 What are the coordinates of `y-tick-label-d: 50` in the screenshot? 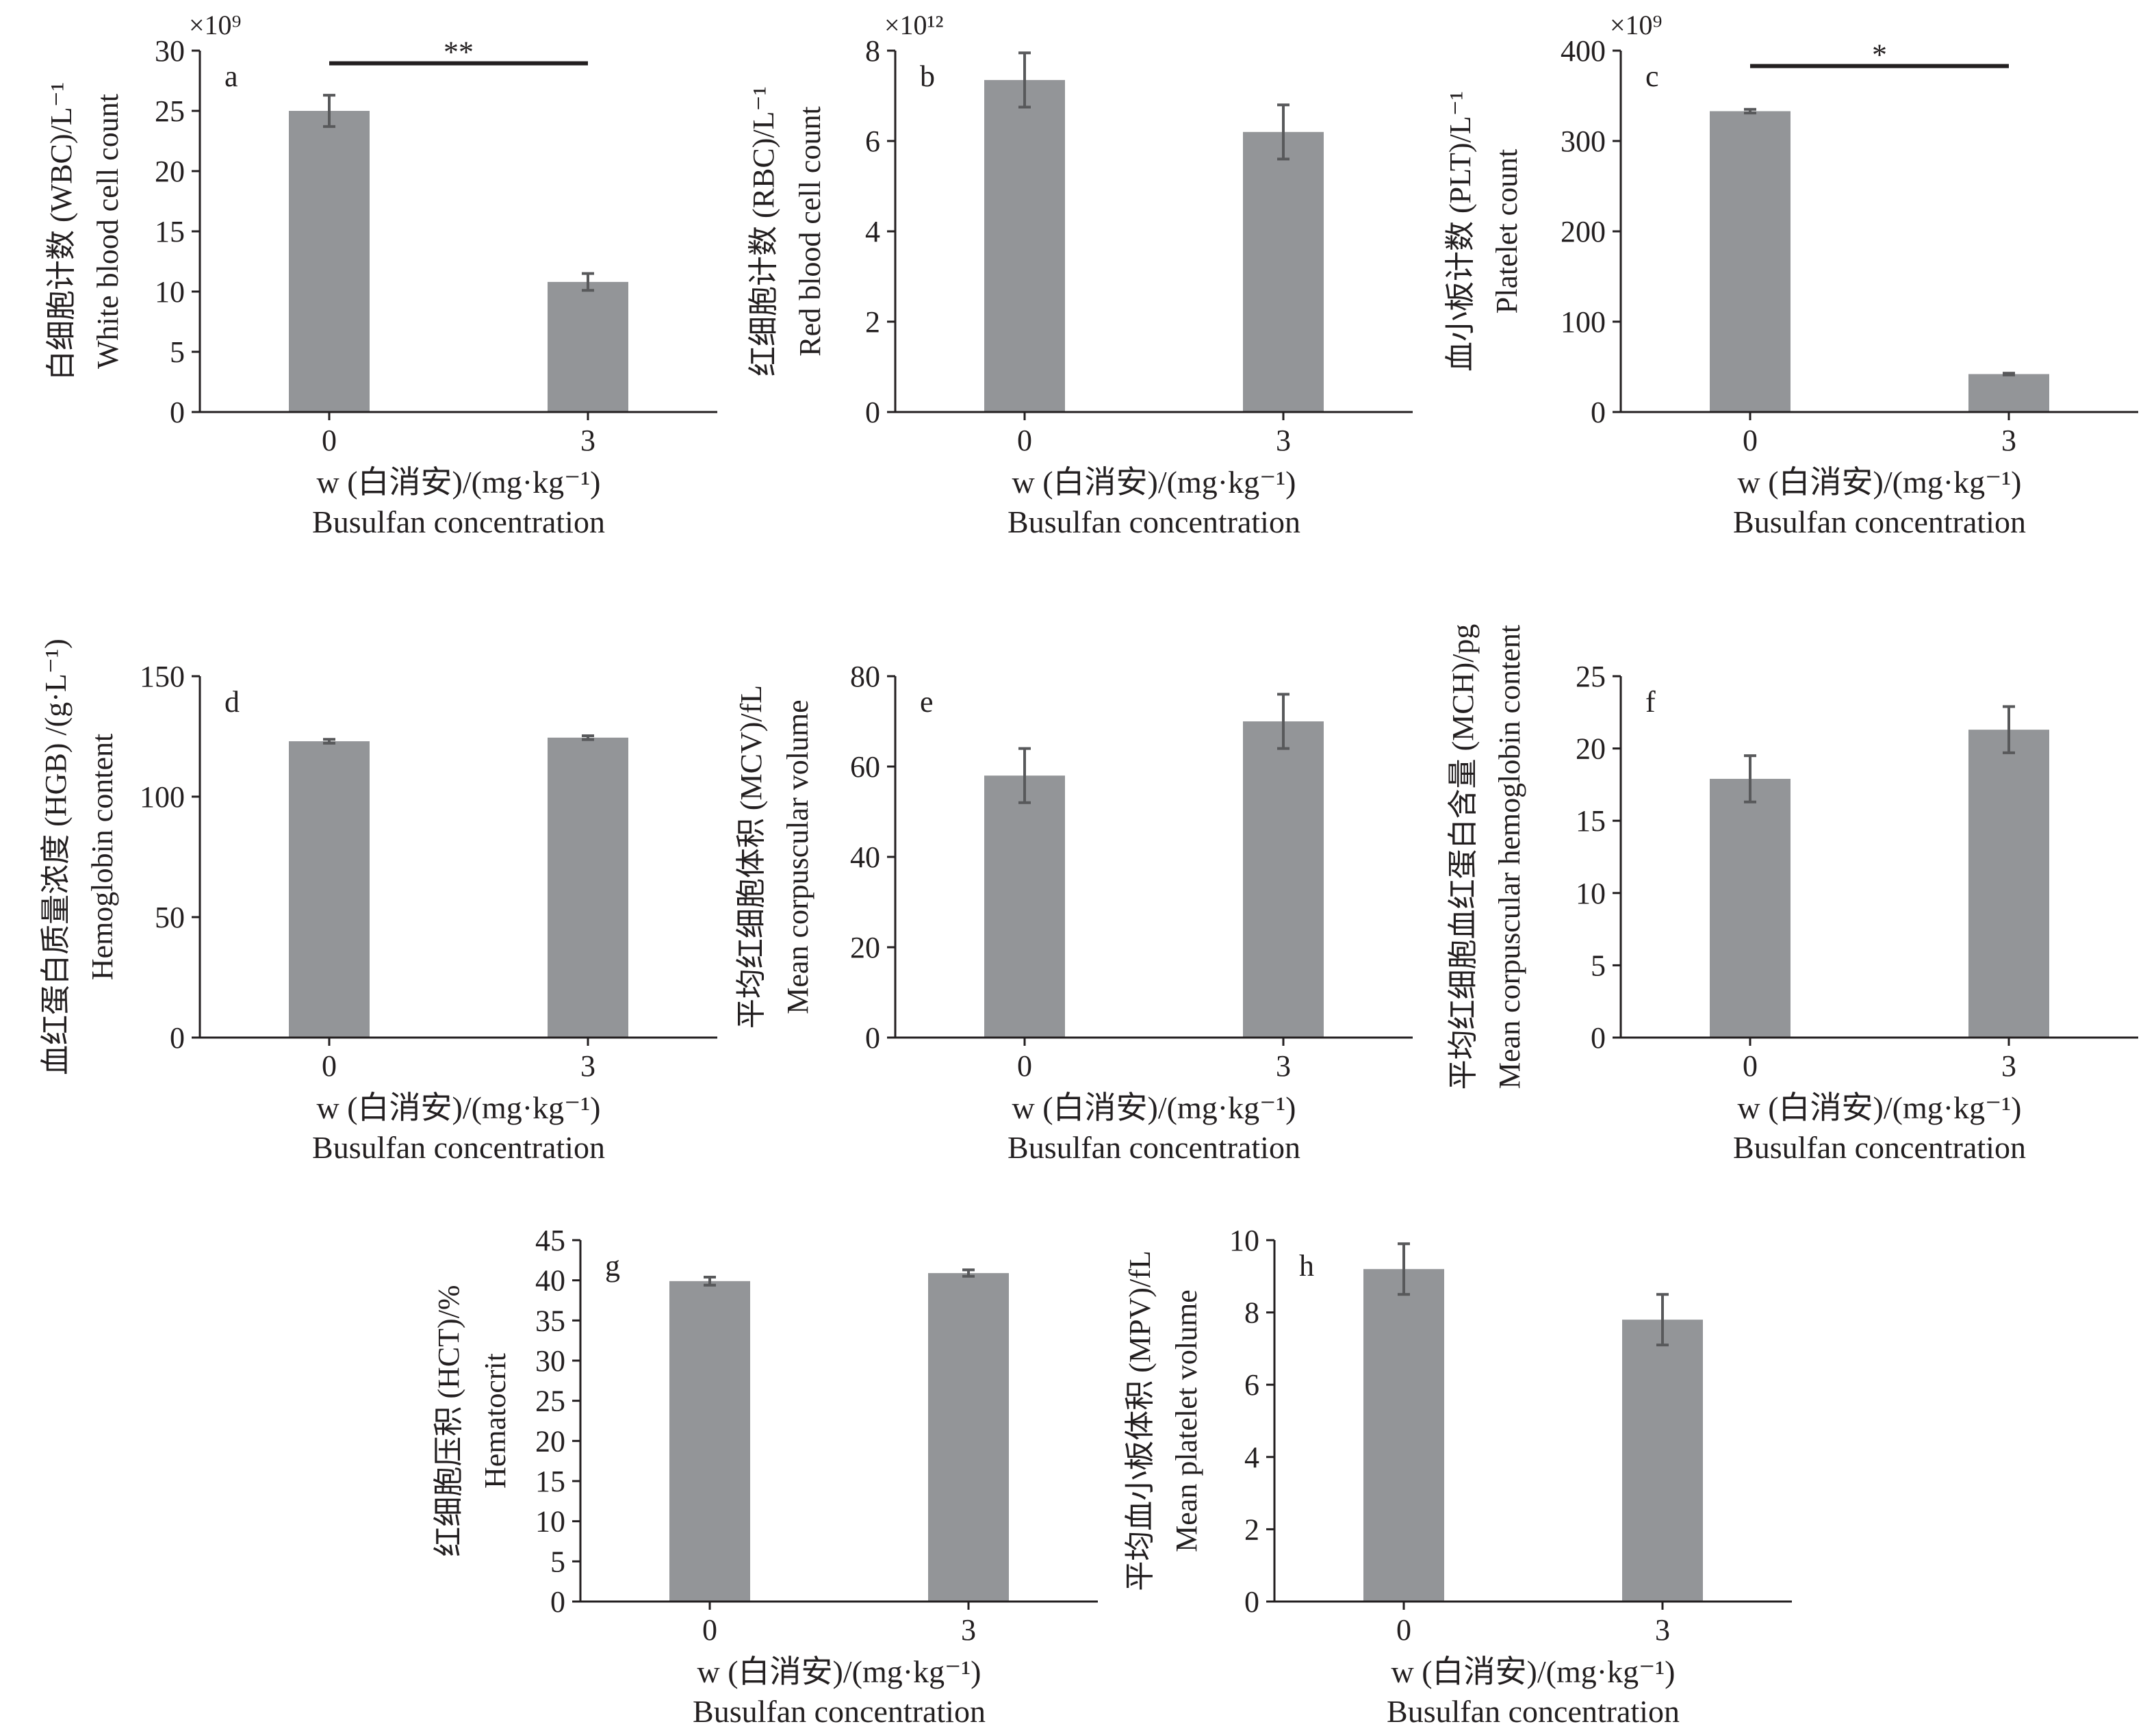 It's located at (170, 918).